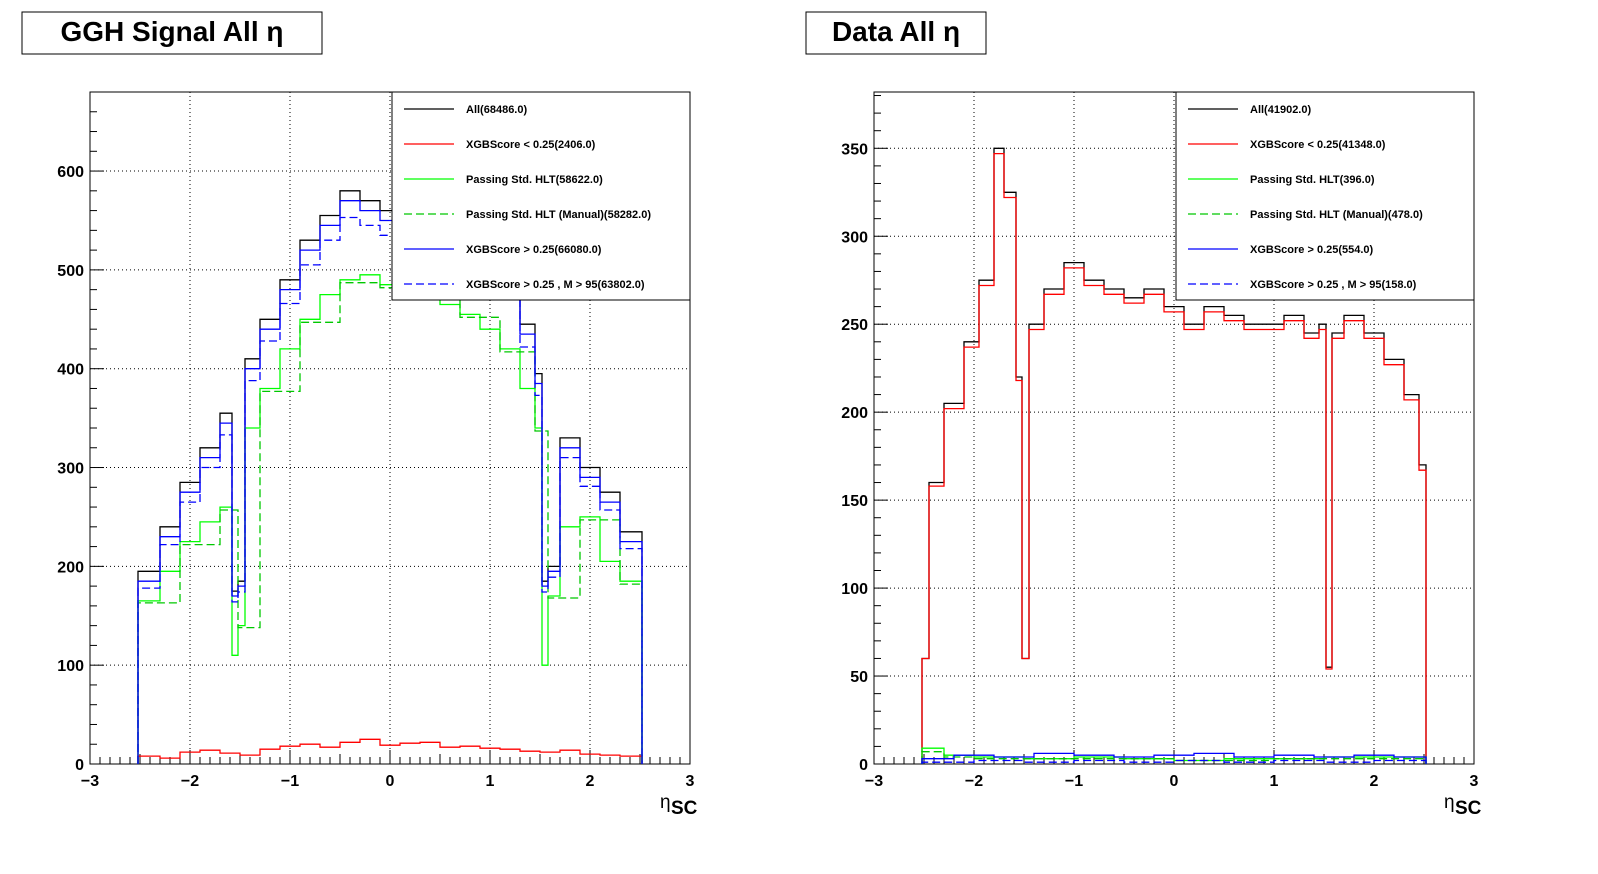 This screenshot has height=874, width=1598. What do you see at coordinates (1333, 285) in the screenshot?
I see `legend-entry: XGBScore > 0.25 , M > 95(158.0)` at bounding box center [1333, 285].